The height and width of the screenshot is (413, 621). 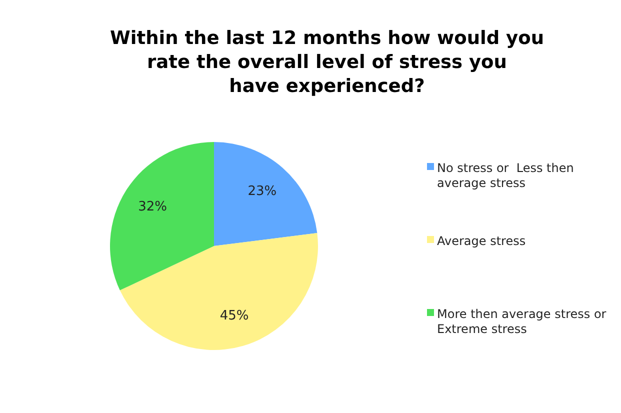 I want to click on data-label: 45%, so click(x=234, y=316).